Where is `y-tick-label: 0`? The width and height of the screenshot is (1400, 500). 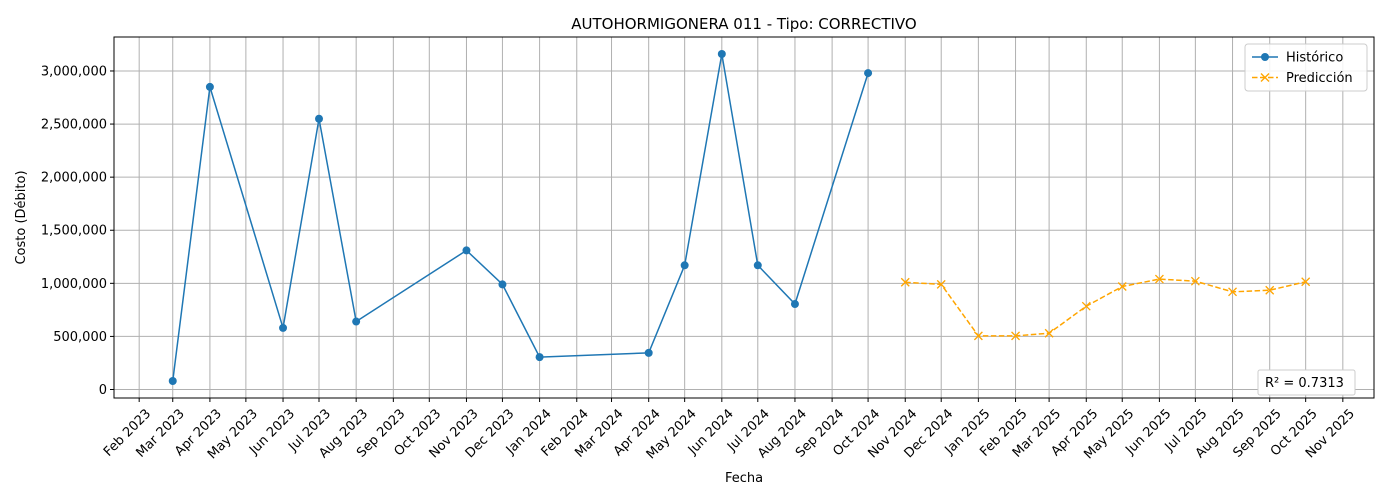 y-tick-label: 0 is located at coordinates (103, 390).